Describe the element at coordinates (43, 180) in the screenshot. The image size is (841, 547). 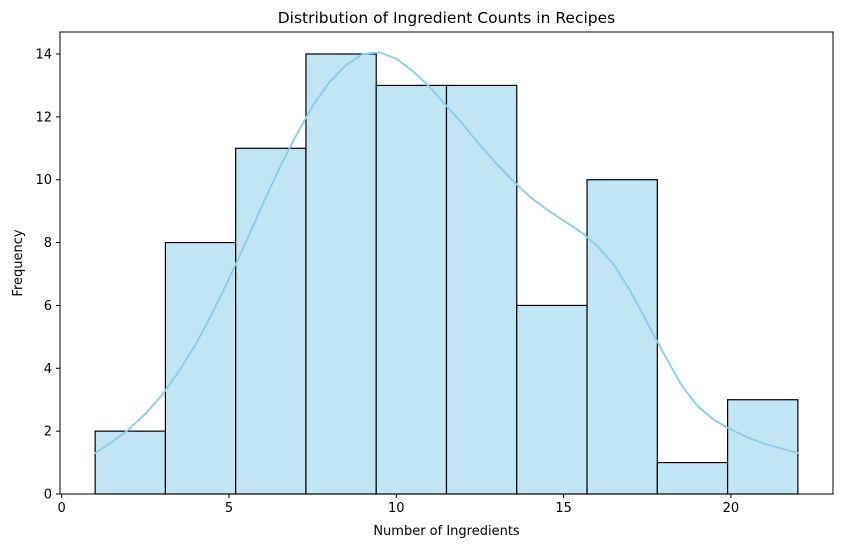
I see `y-tick-label: 10` at that location.